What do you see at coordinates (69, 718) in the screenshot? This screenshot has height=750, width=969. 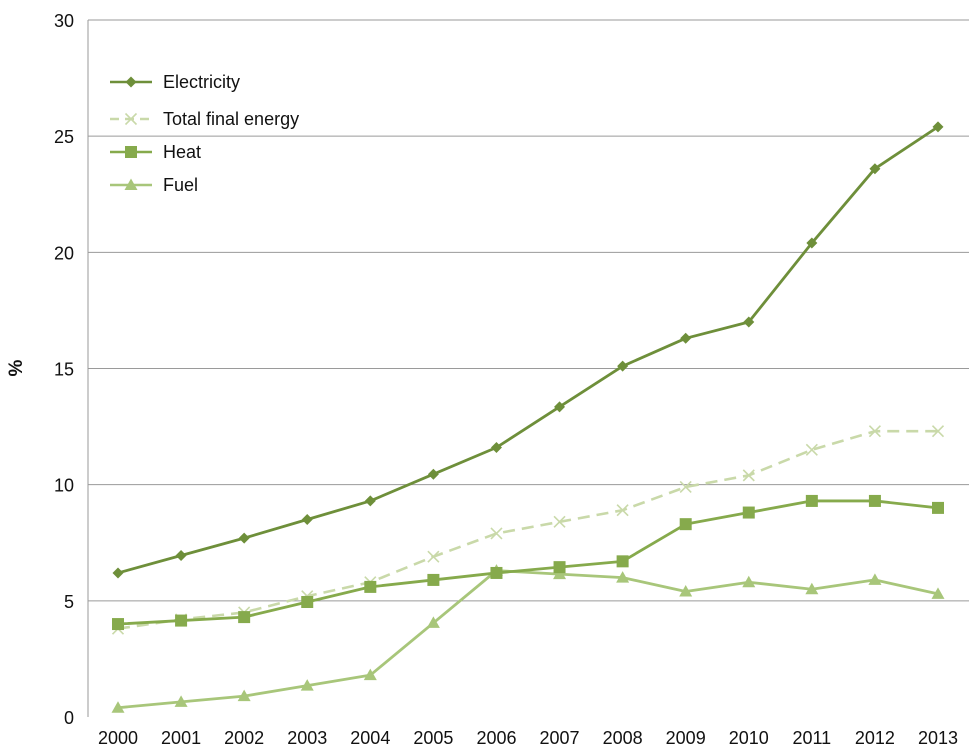 I see `y-tick-label: 0` at bounding box center [69, 718].